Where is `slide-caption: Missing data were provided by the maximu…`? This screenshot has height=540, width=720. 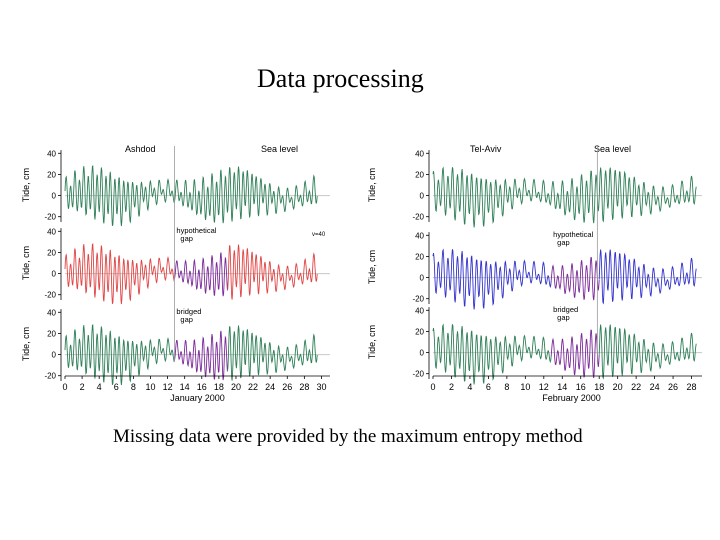 slide-caption: Missing data were provided by the maximu… is located at coordinates (348, 436).